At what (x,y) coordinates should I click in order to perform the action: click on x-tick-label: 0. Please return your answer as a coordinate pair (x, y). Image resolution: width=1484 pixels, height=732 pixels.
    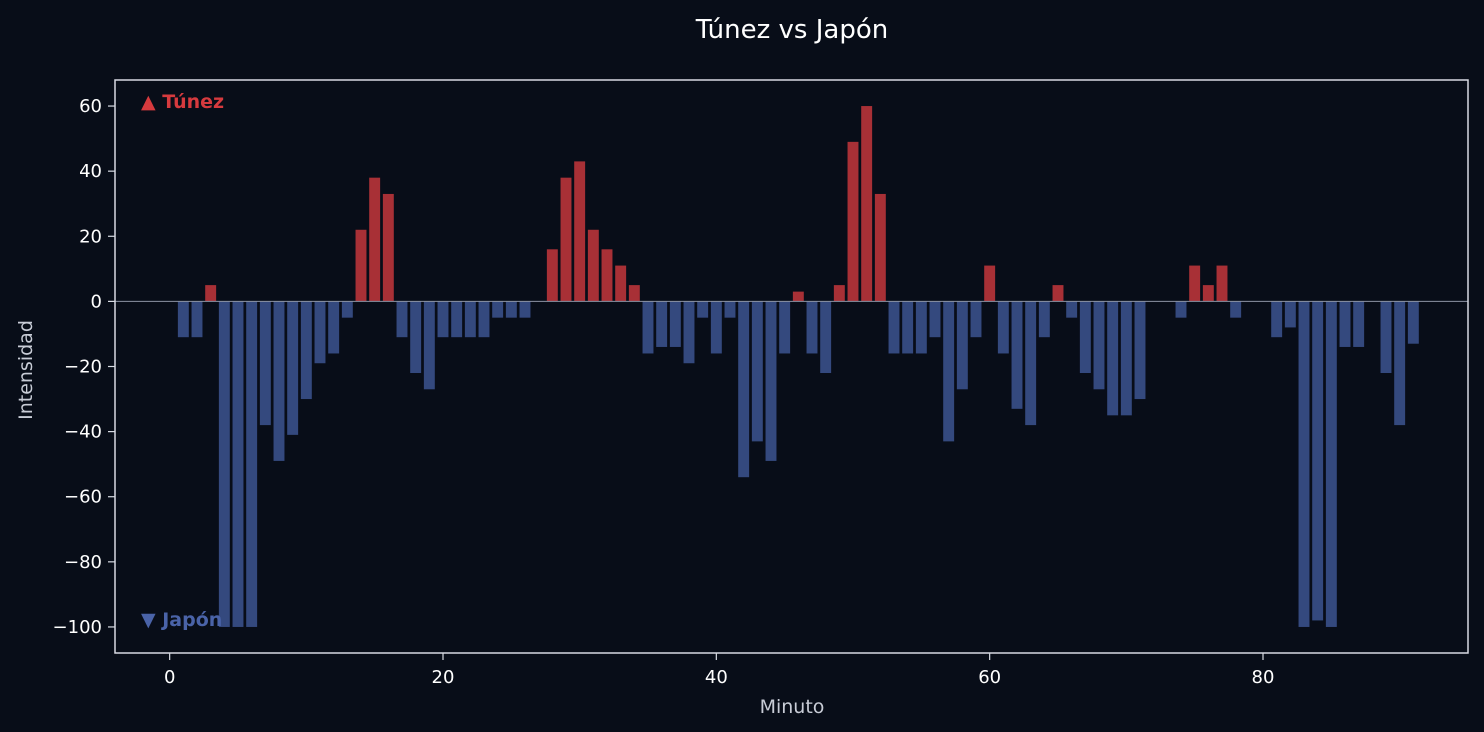
    Looking at the image, I should click on (169, 677).